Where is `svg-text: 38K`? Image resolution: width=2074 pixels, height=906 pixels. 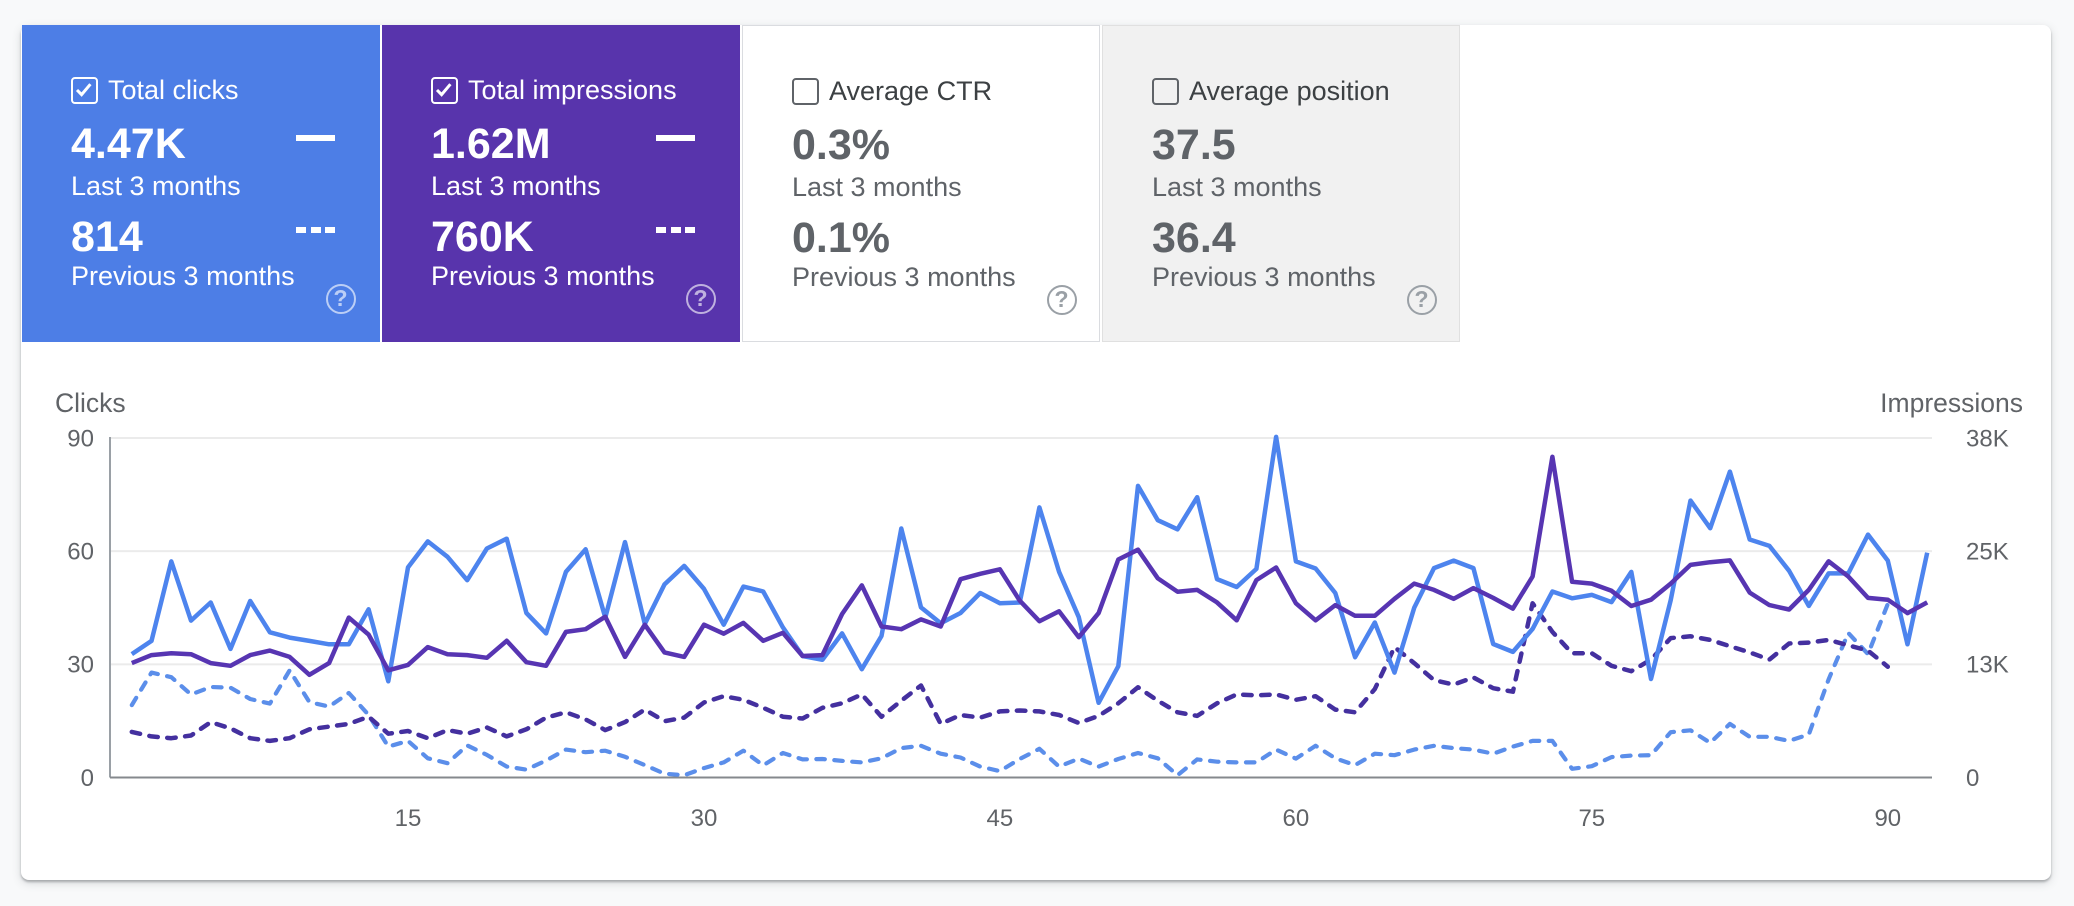 svg-text: 38K is located at coordinates (1987, 438).